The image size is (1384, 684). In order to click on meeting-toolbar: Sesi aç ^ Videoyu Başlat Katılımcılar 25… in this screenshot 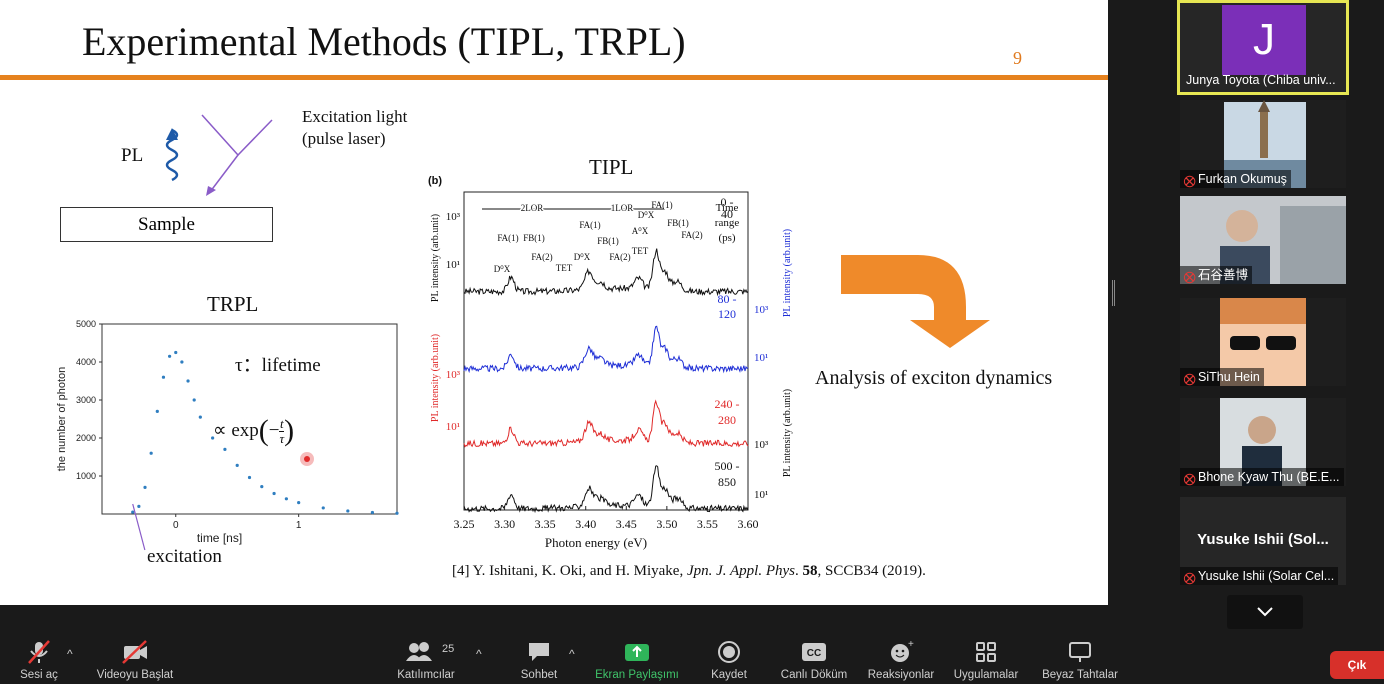, I will do `click(692, 644)`.